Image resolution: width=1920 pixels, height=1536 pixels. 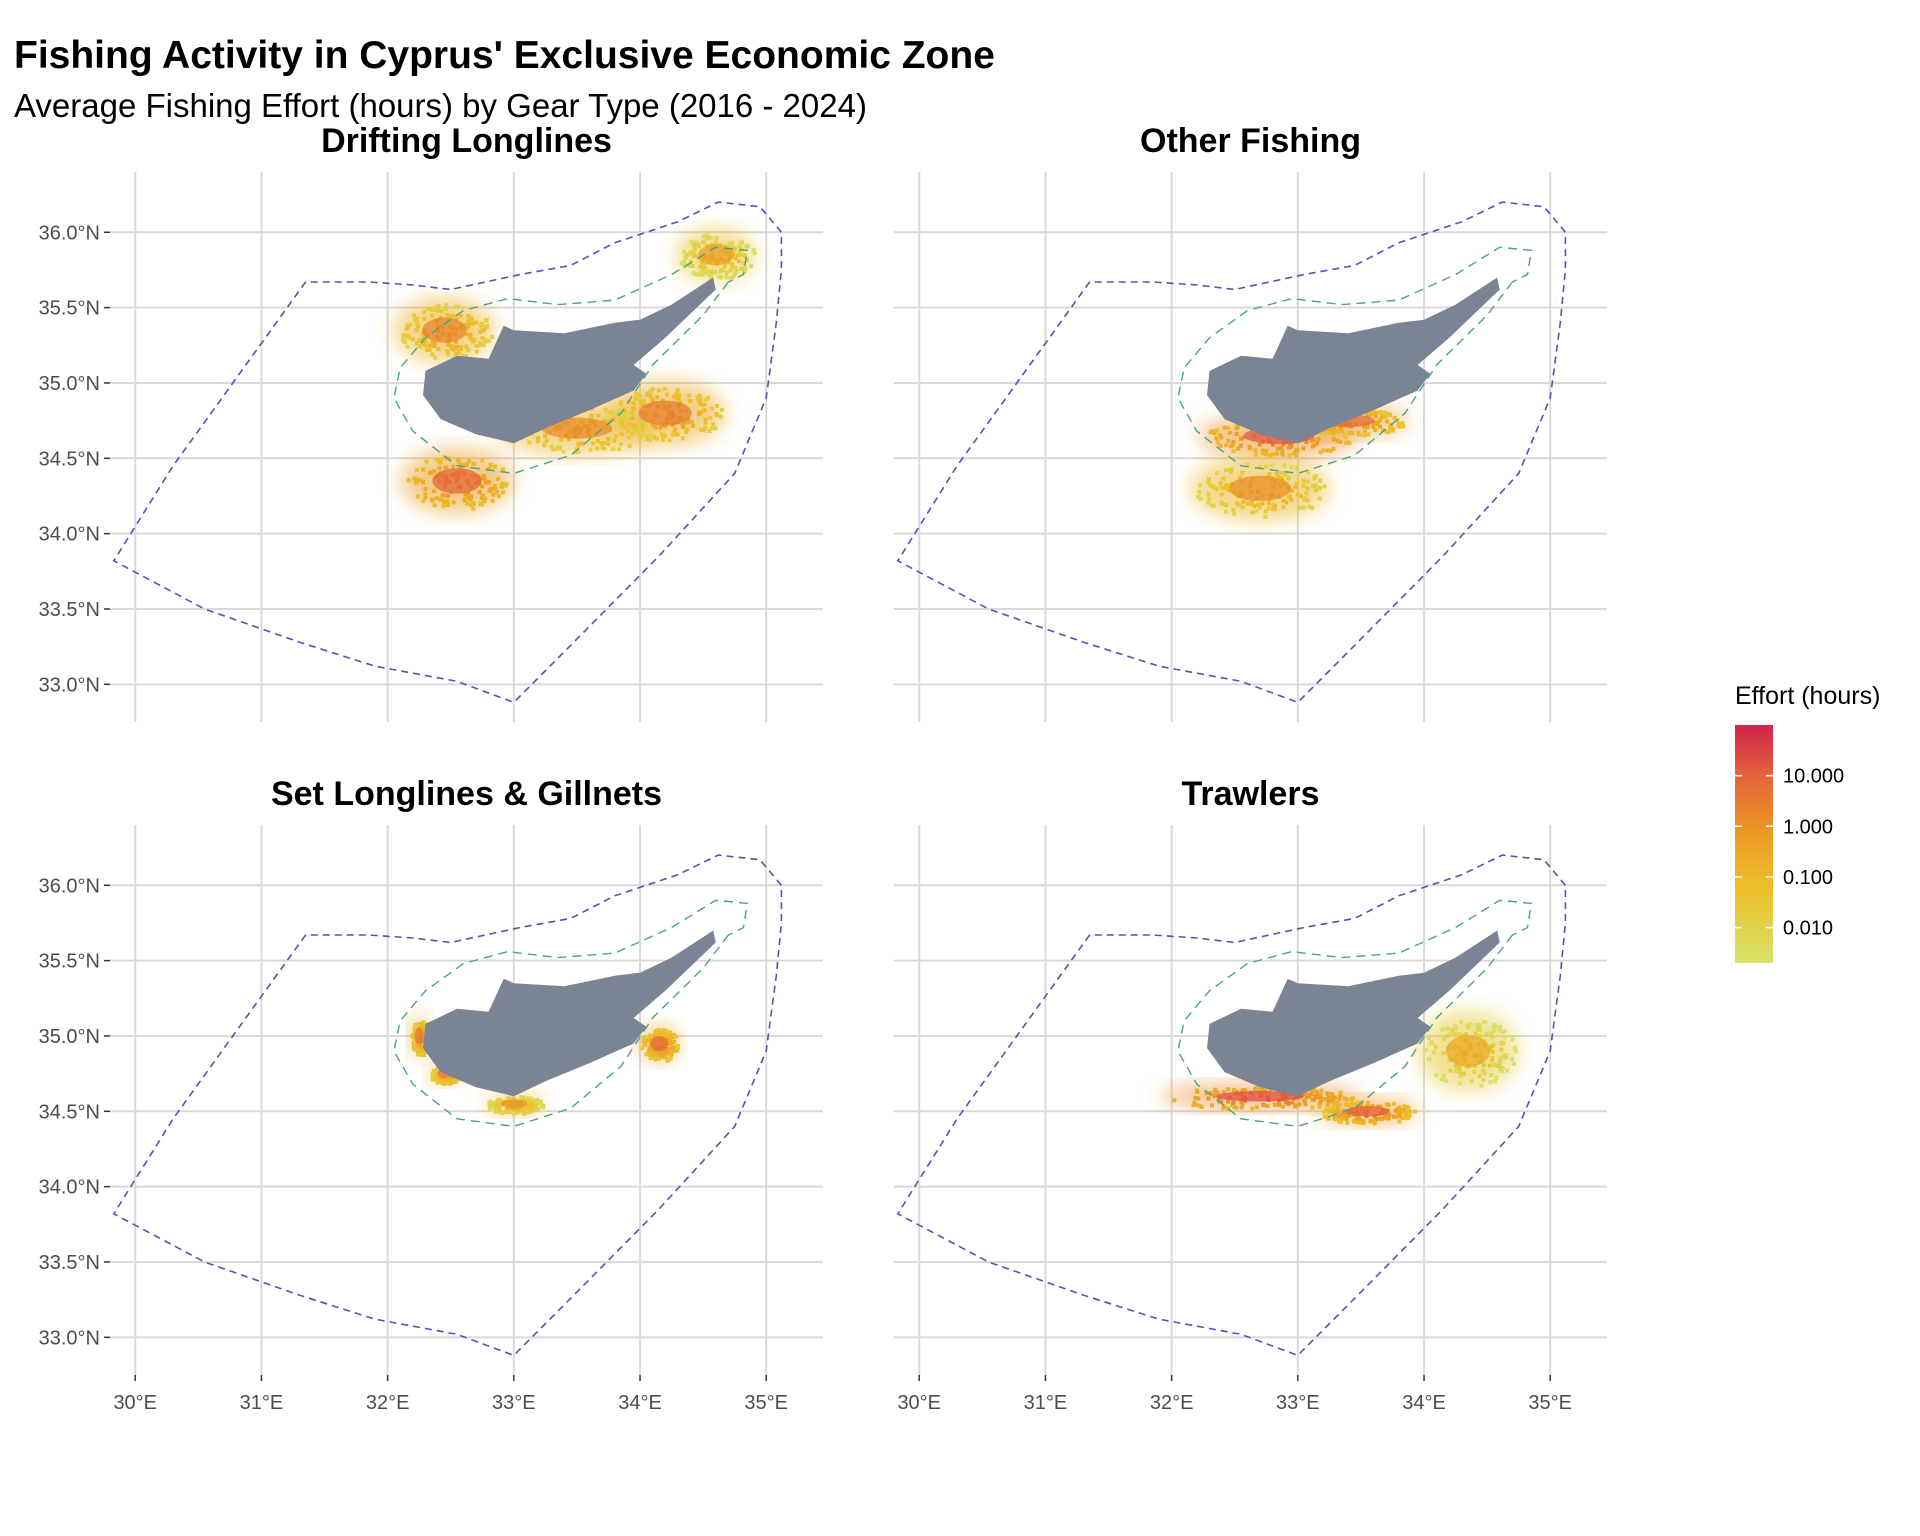 I want to click on legend-tick-label: 0.010, so click(x=1808, y=929).